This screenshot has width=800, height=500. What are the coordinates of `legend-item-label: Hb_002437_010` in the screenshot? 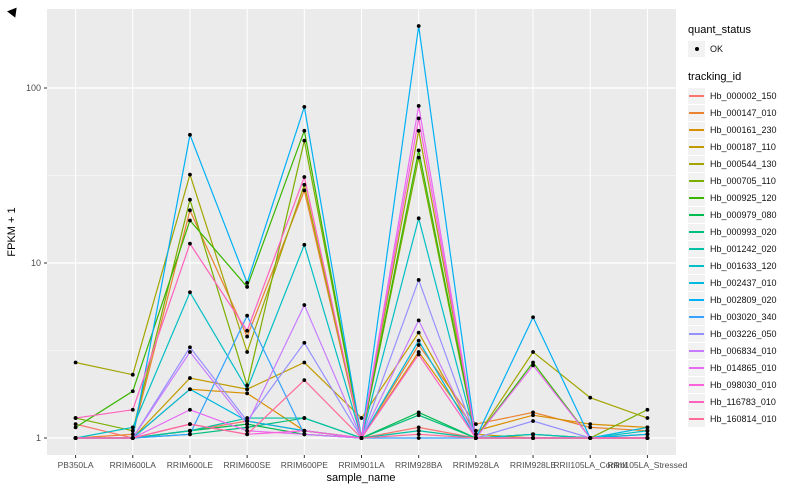 It's located at (743, 283).